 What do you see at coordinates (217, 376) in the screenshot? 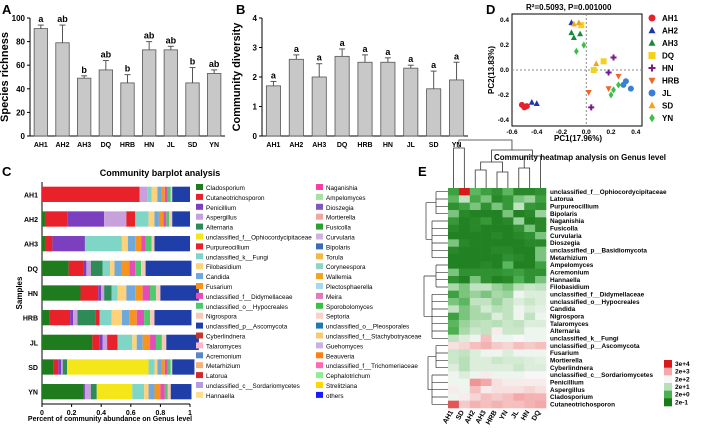
I see `legend-label: Latorua` at bounding box center [217, 376].